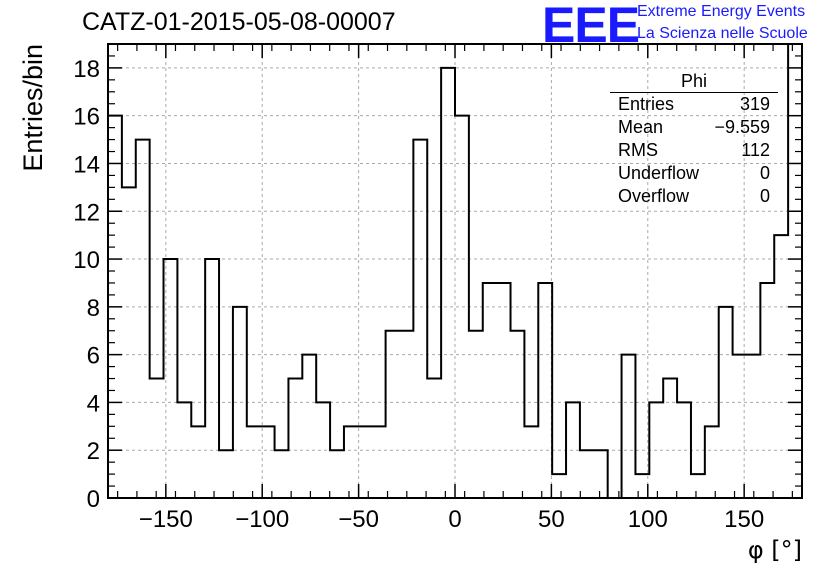 The height and width of the screenshot is (572, 836). What do you see at coordinates (754, 104) in the screenshot?
I see `stats-value: 319` at bounding box center [754, 104].